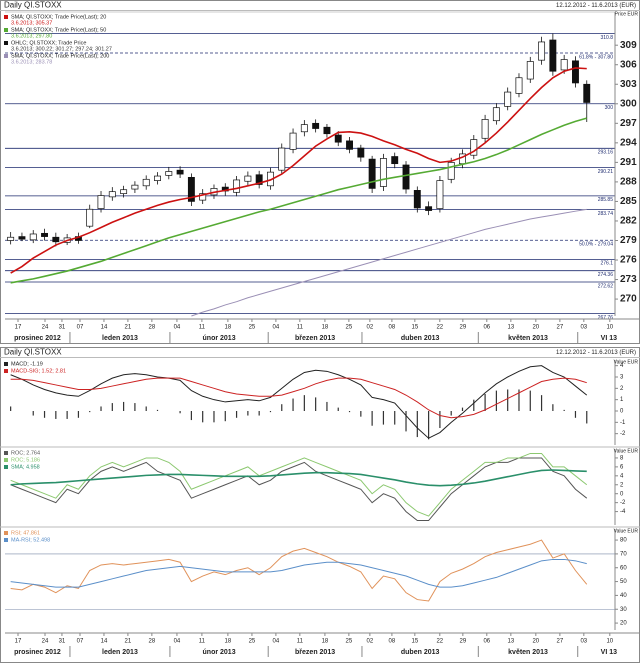 This screenshot has height=668, width=640. I want to click on month-label: leden 2013, so click(120, 652).